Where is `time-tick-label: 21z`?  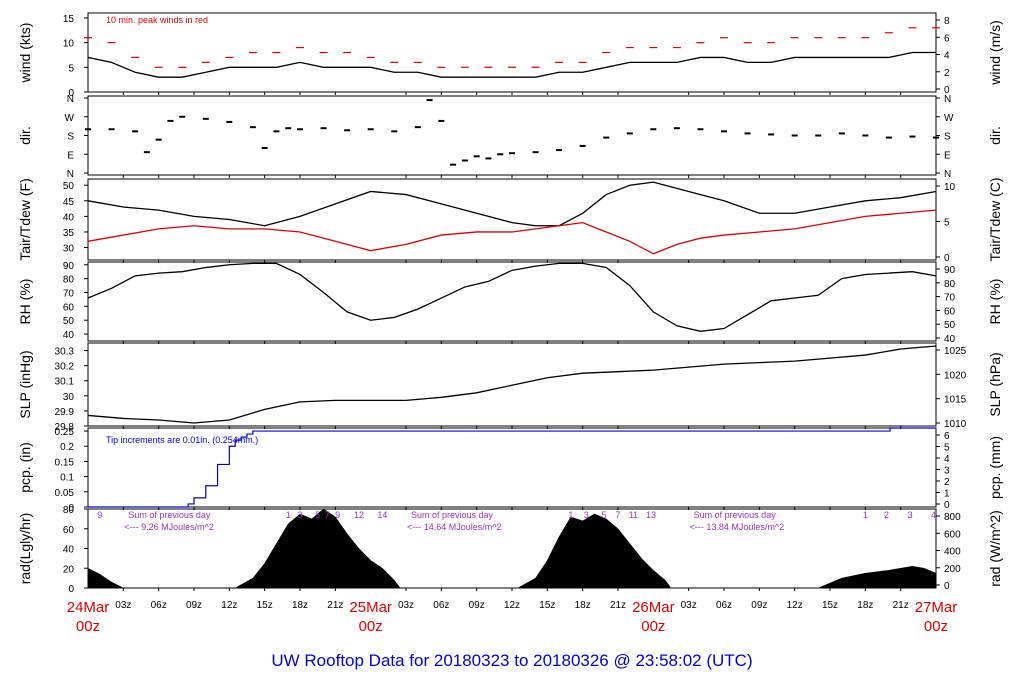 time-tick-label: 21z is located at coordinates (618, 605).